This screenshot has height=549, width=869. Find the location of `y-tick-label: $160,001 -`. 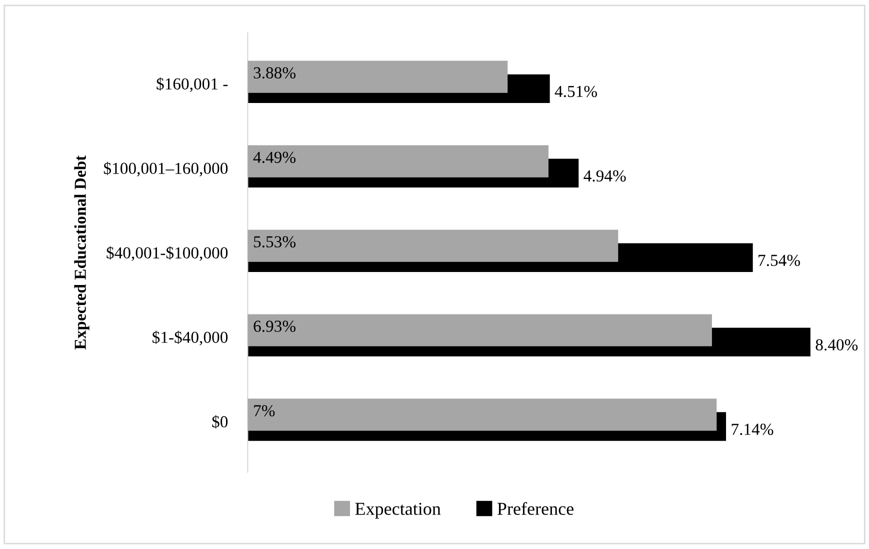

y-tick-label: $160,001 - is located at coordinates (192, 84).